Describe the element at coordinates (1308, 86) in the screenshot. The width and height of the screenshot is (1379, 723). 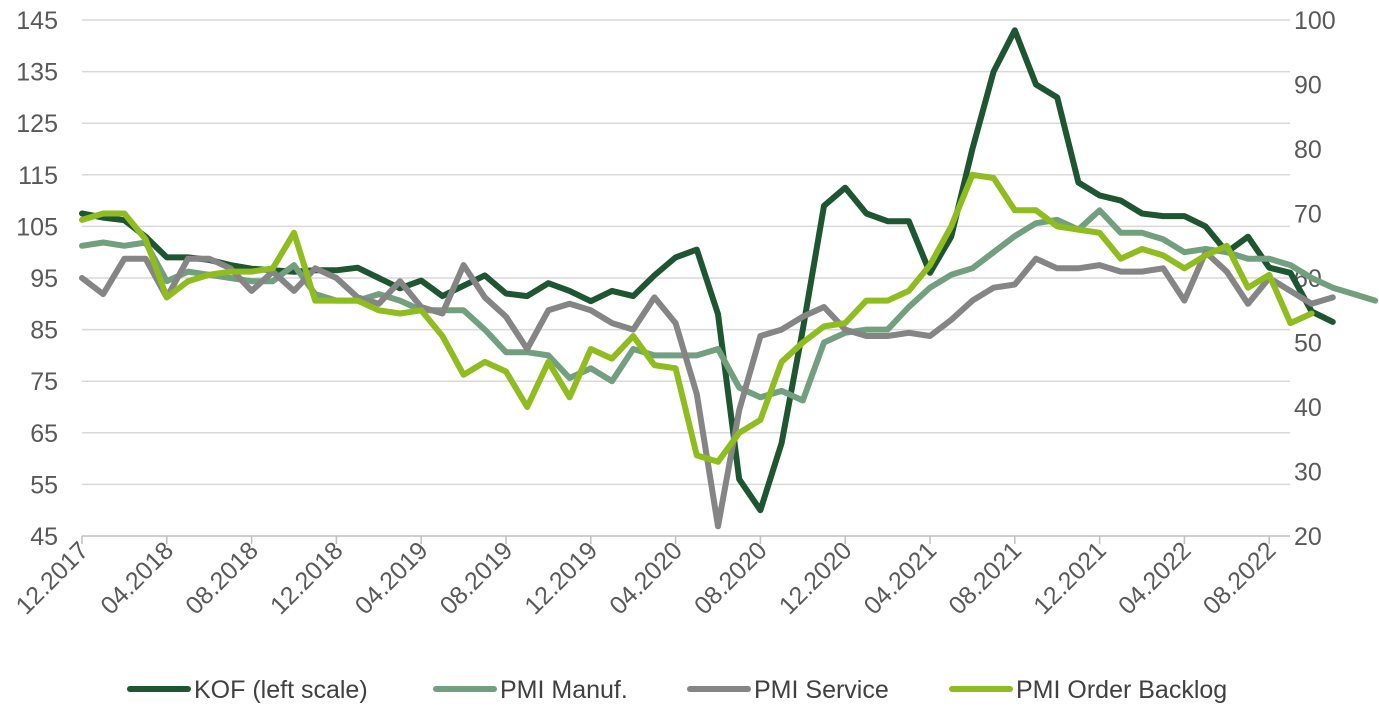
I see `right-tick-label: 90` at that location.